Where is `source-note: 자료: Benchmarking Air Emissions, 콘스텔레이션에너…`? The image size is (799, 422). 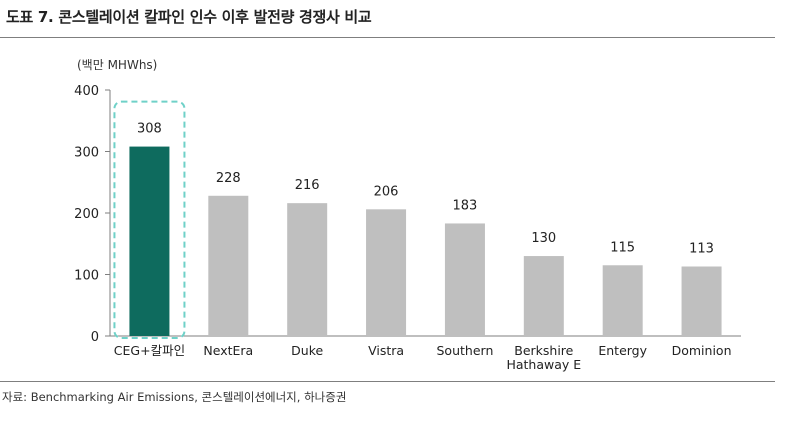 source-note: 자료: Benchmarking Air Emissions, 콘스텔레이션에너… is located at coordinates (174, 397).